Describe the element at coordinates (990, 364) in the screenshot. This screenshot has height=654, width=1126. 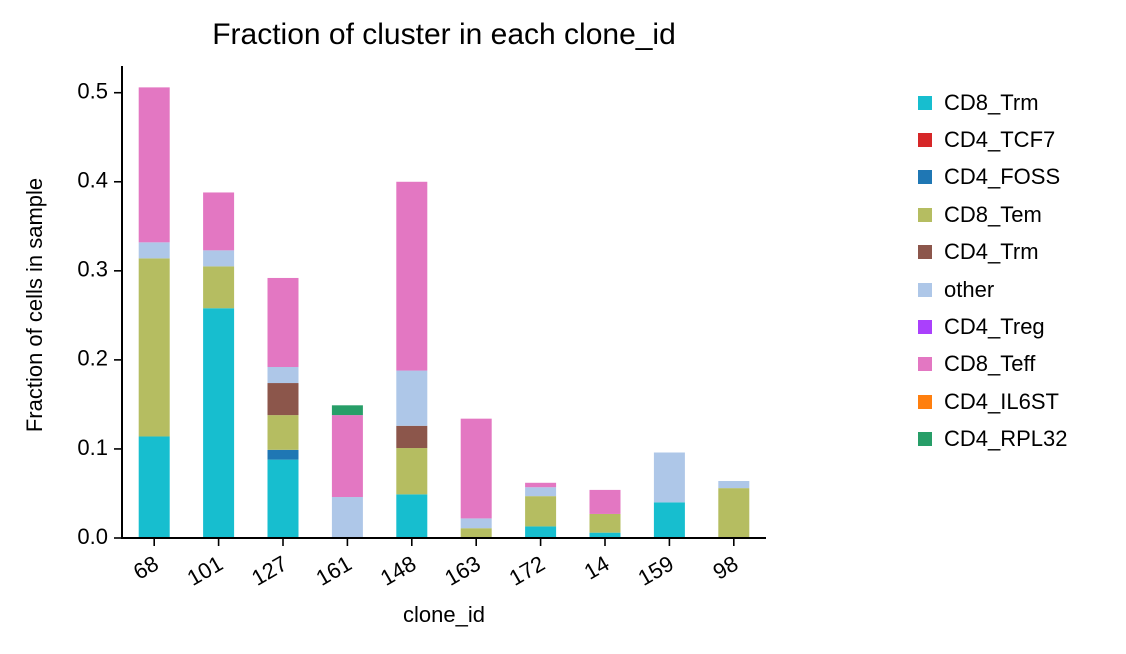
I see `legend-label: CD8_Teff` at that location.